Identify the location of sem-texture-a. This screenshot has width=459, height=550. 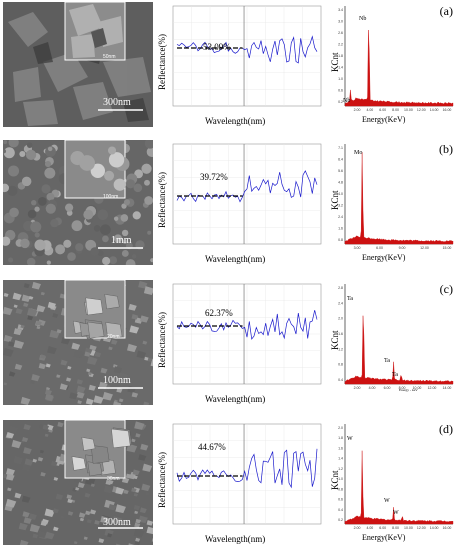
(78, 64).